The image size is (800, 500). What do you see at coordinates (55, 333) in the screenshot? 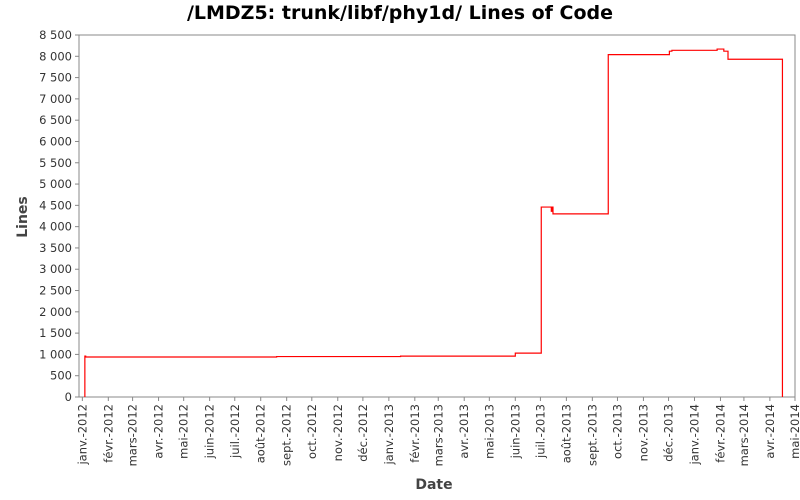
I see `y-tick-label: 1 500` at bounding box center [55, 333].